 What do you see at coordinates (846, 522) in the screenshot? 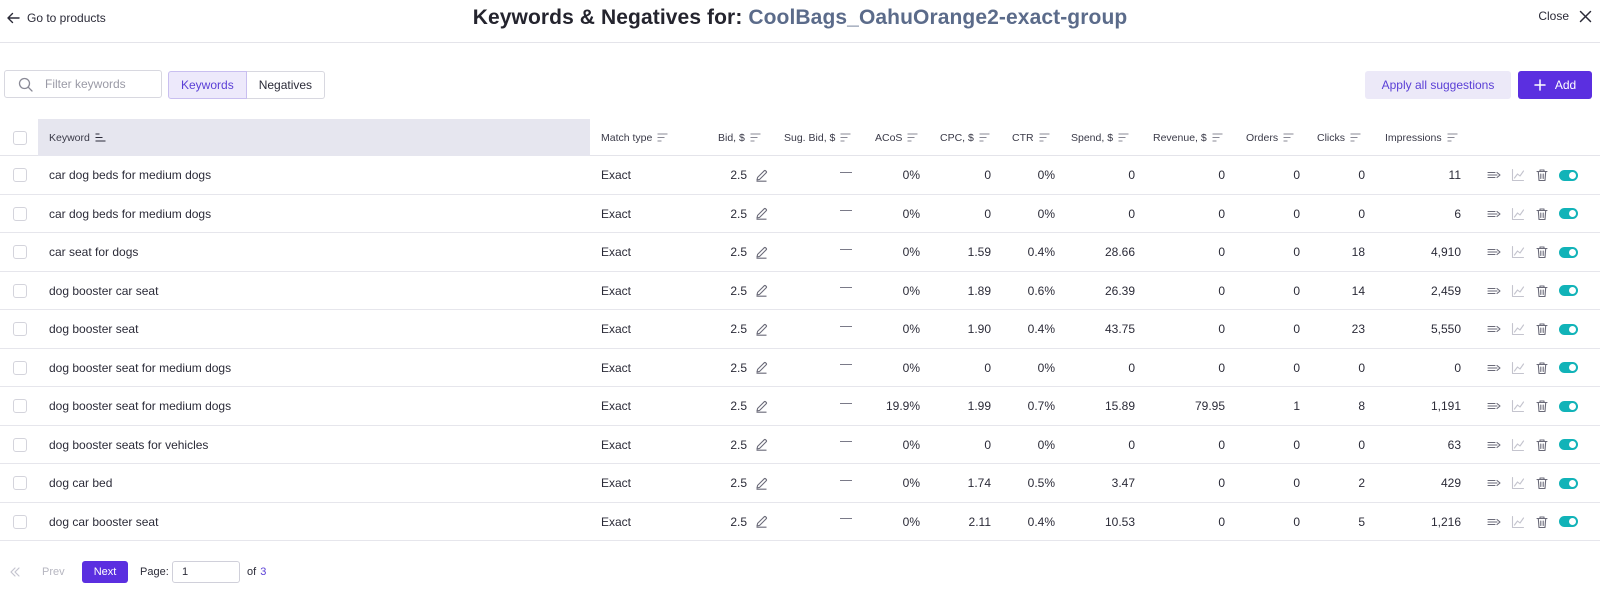
I see `sug-bid-cell` at bounding box center [846, 522].